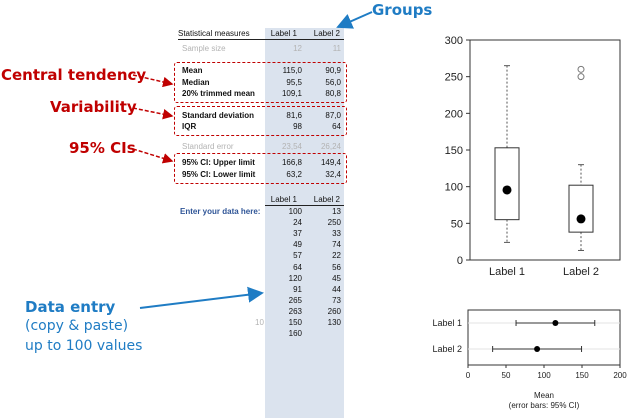  Describe the element at coordinates (74, 75) in the screenshot. I see `central-tendency-annotation: Central tendency` at that location.